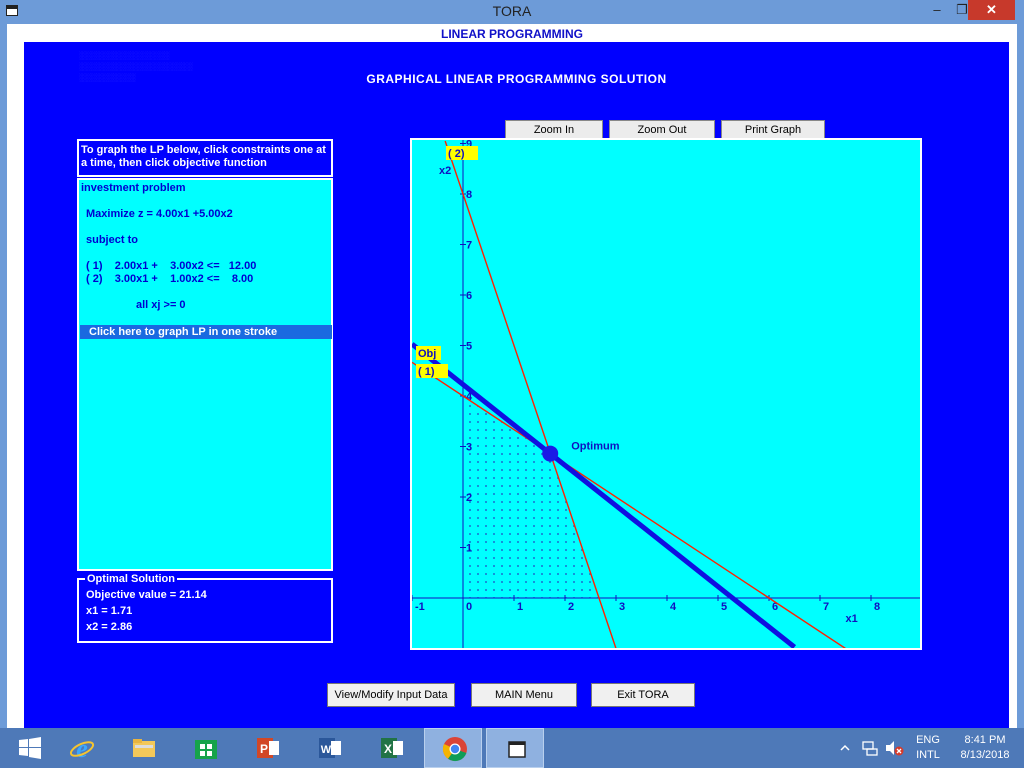  I want to click on x-axis-label: x1, so click(852, 619).